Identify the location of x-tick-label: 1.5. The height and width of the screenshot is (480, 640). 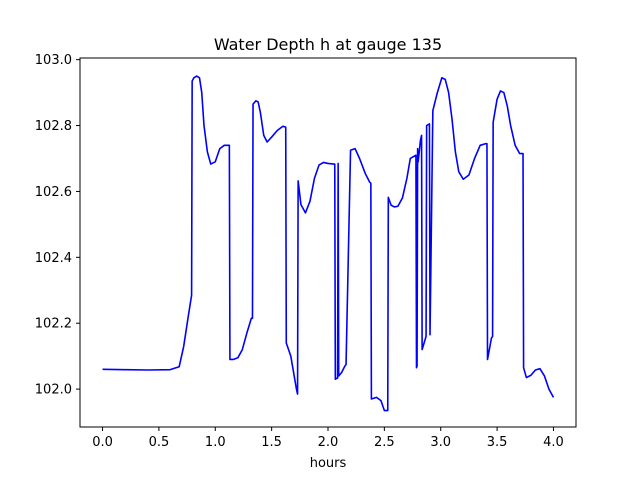
(271, 442).